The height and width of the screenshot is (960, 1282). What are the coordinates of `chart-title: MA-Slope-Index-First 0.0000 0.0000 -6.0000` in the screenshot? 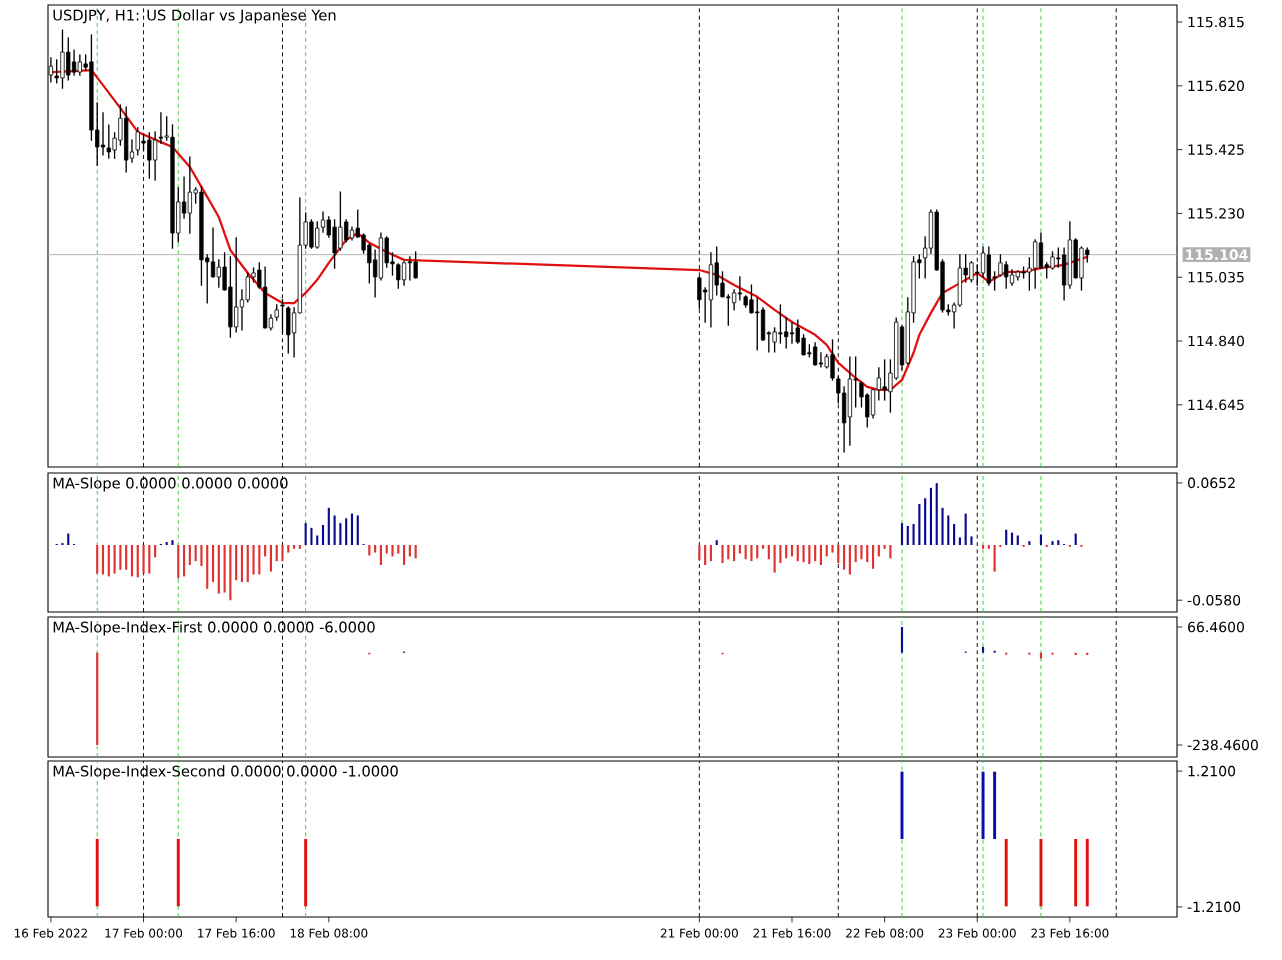 It's located at (214, 628).